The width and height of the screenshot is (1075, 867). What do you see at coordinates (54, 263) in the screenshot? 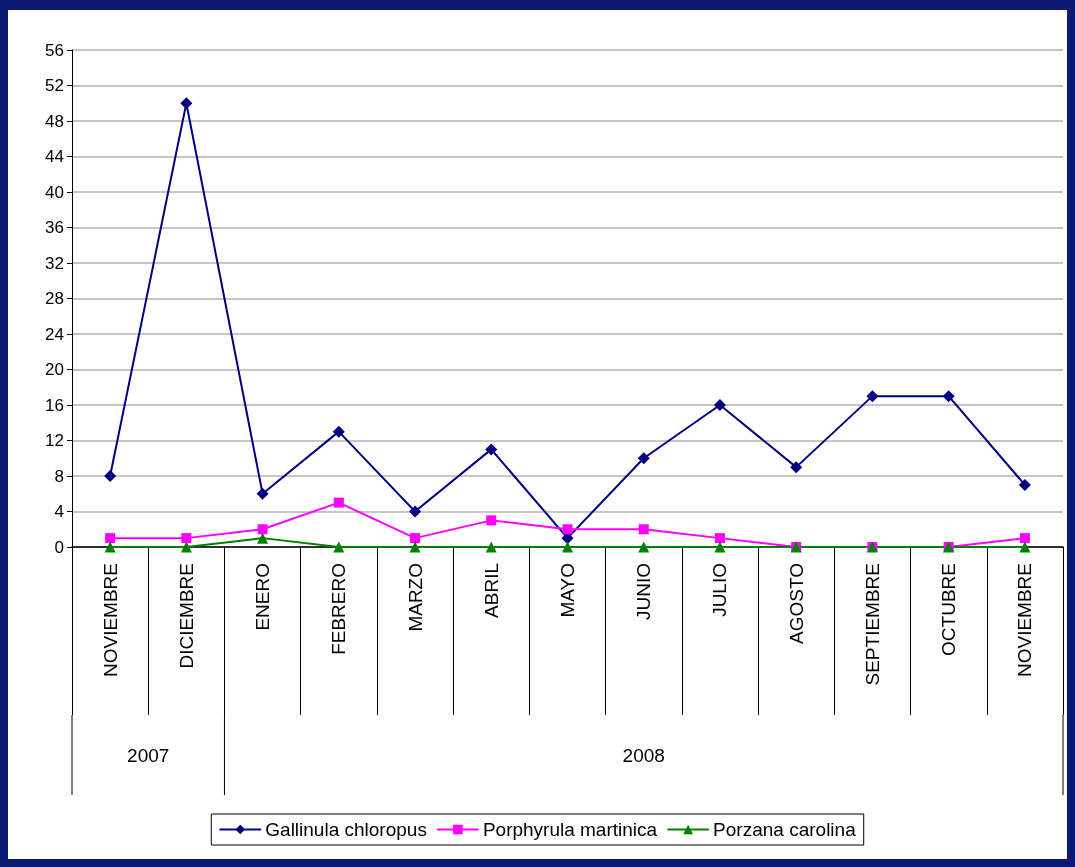
I see `y-tick-label: 32` at bounding box center [54, 263].